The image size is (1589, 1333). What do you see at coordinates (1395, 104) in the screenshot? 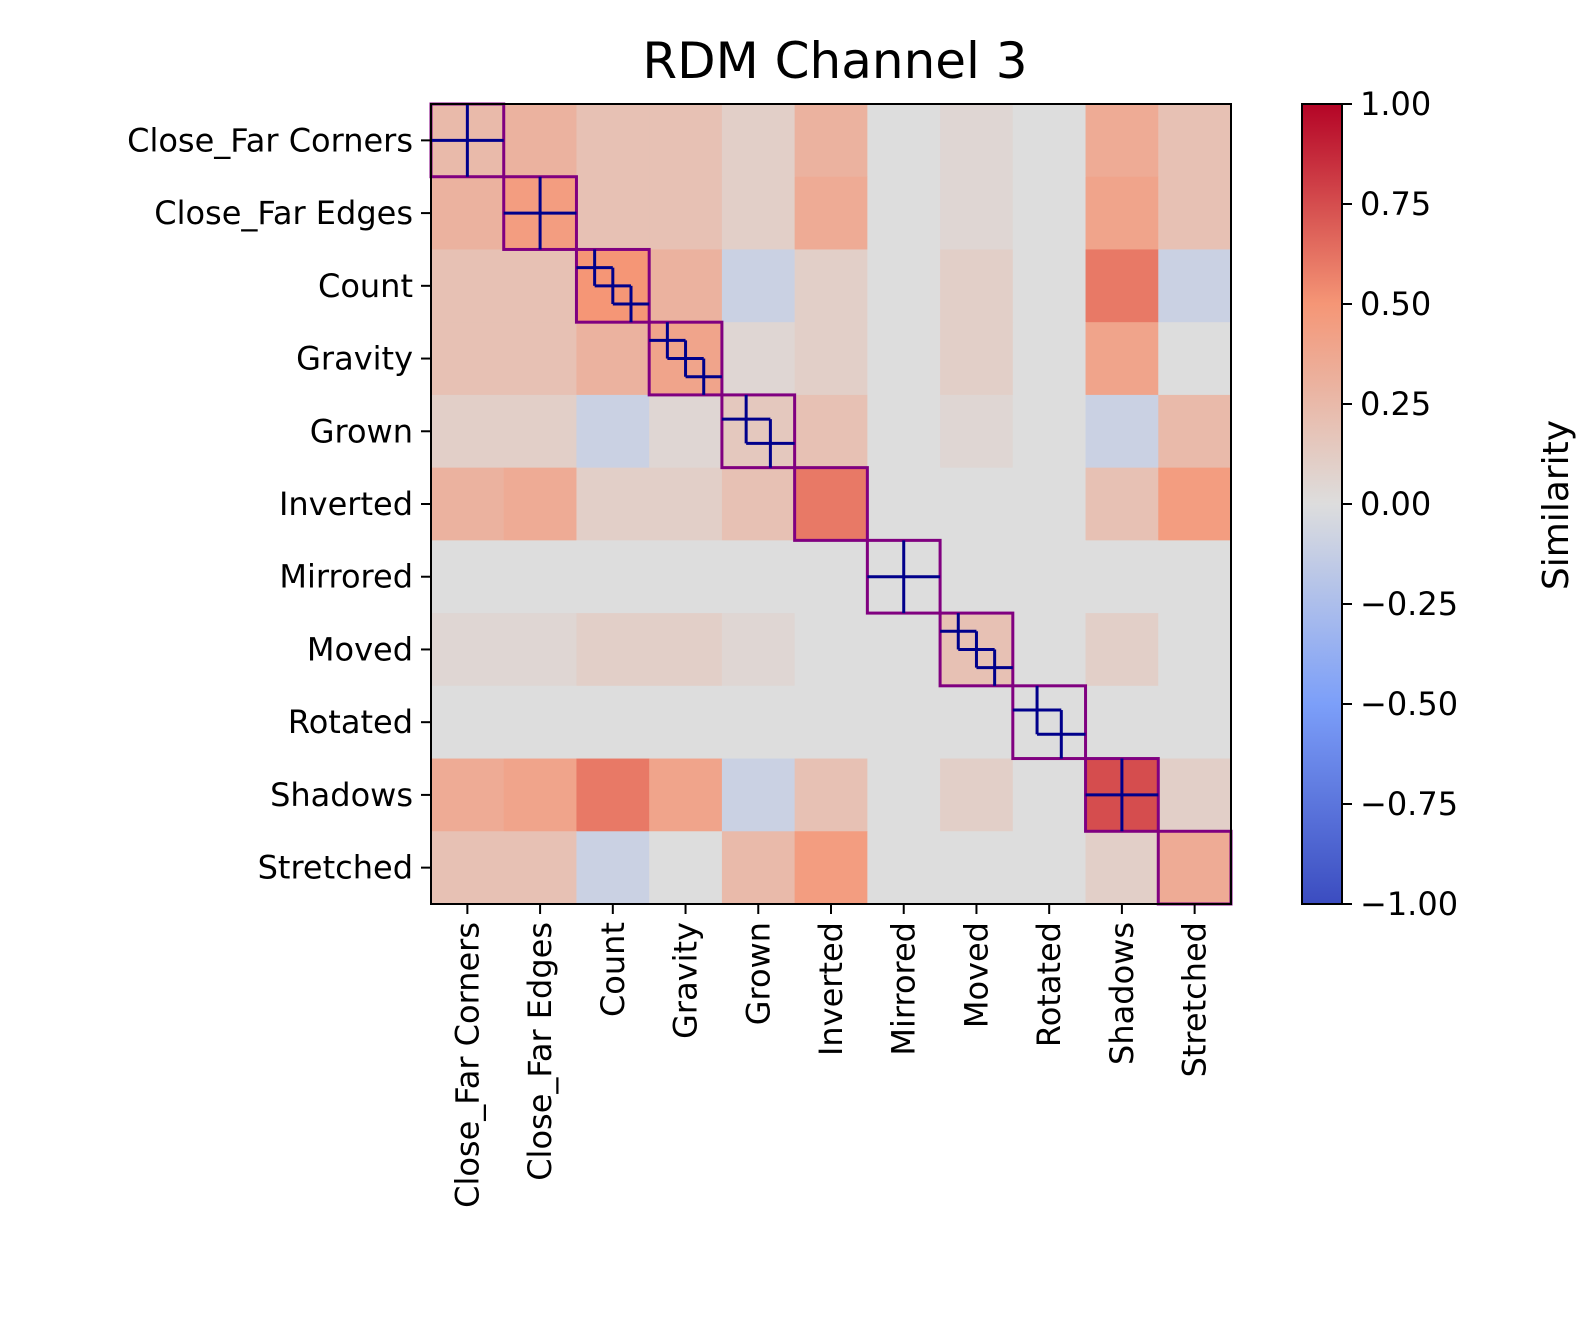
I see `colorbar-tick-label: 1.00` at bounding box center [1395, 104].